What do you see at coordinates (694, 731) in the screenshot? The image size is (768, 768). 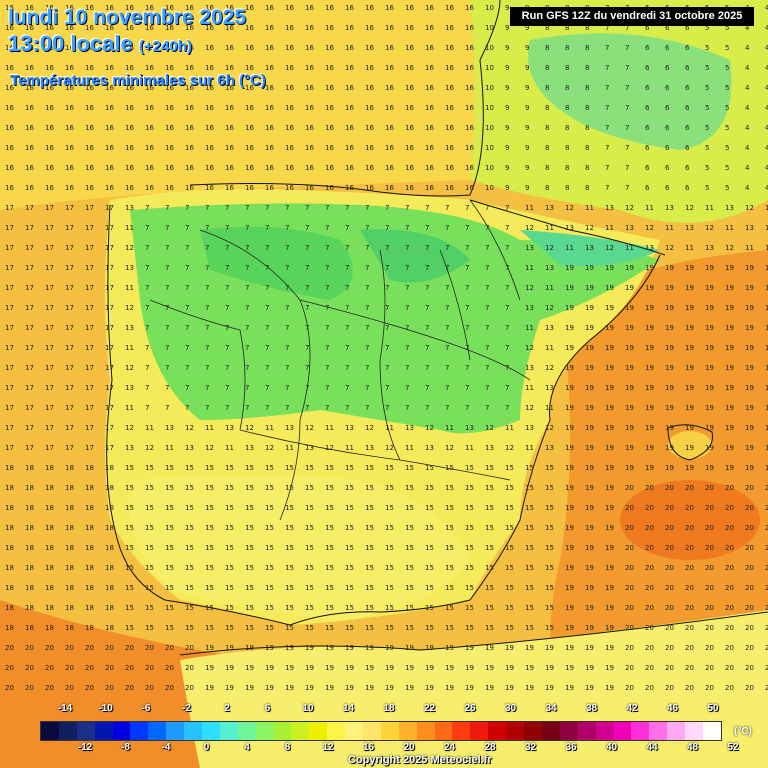 I see `legend-swatch` at bounding box center [694, 731].